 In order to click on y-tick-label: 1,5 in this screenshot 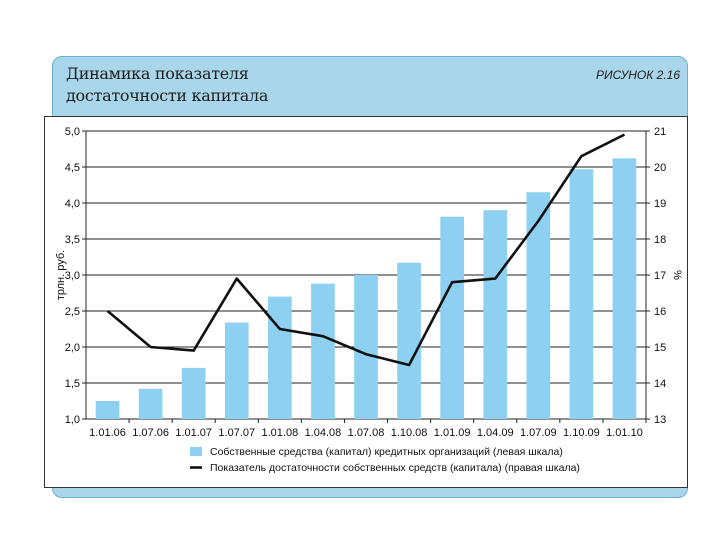, I will do `click(72, 384)`.